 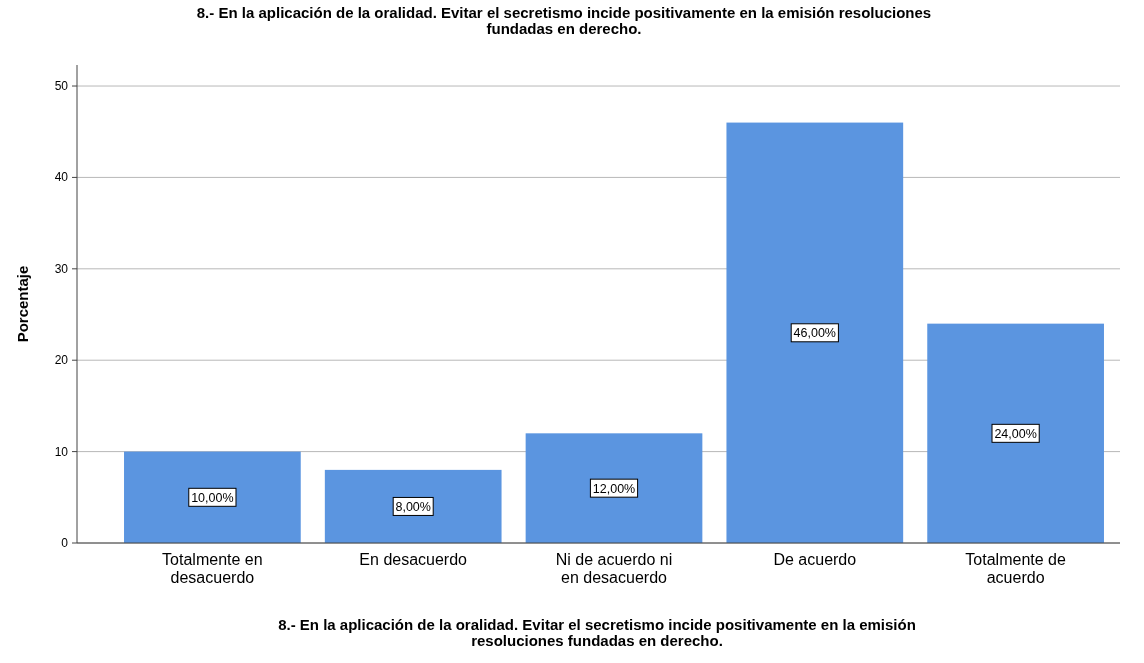 What do you see at coordinates (597, 632) in the screenshot?
I see `x-axis-title: 8.- En la aplicación de la oralidad. Evitar el secretismo incide positivamente en la emisión resoluciones fundadas en derecho.` at bounding box center [597, 632].